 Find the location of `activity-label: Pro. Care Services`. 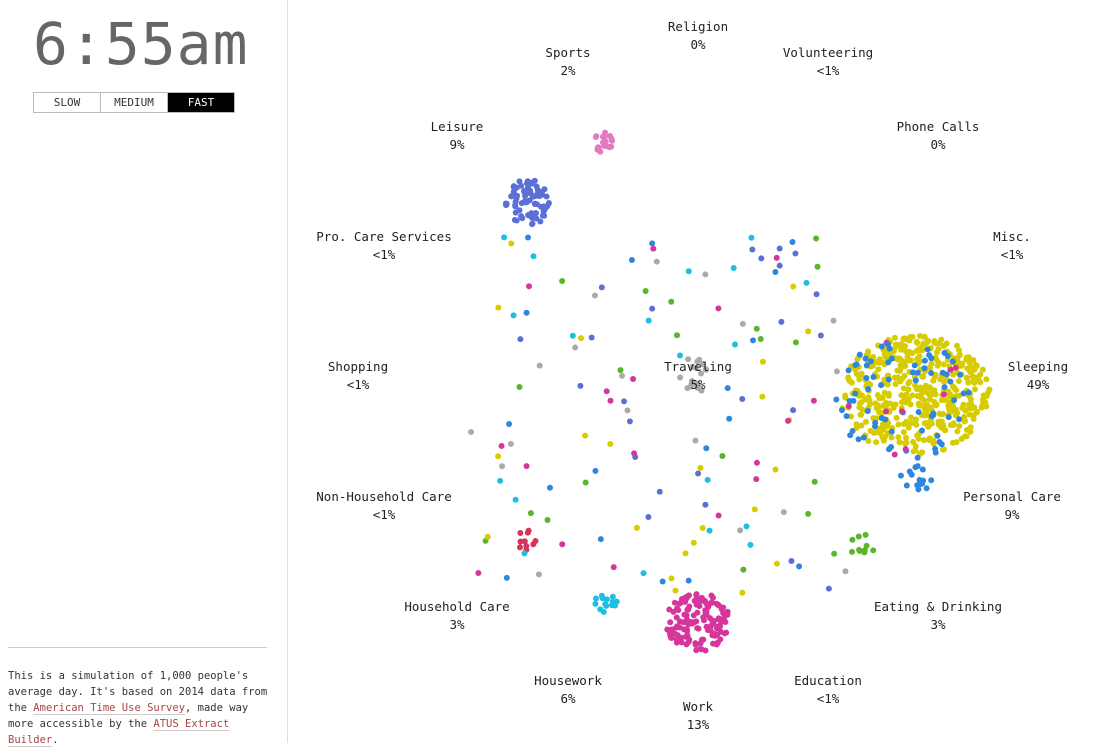

activity-label: Pro. Care Services is located at coordinates (383, 236).